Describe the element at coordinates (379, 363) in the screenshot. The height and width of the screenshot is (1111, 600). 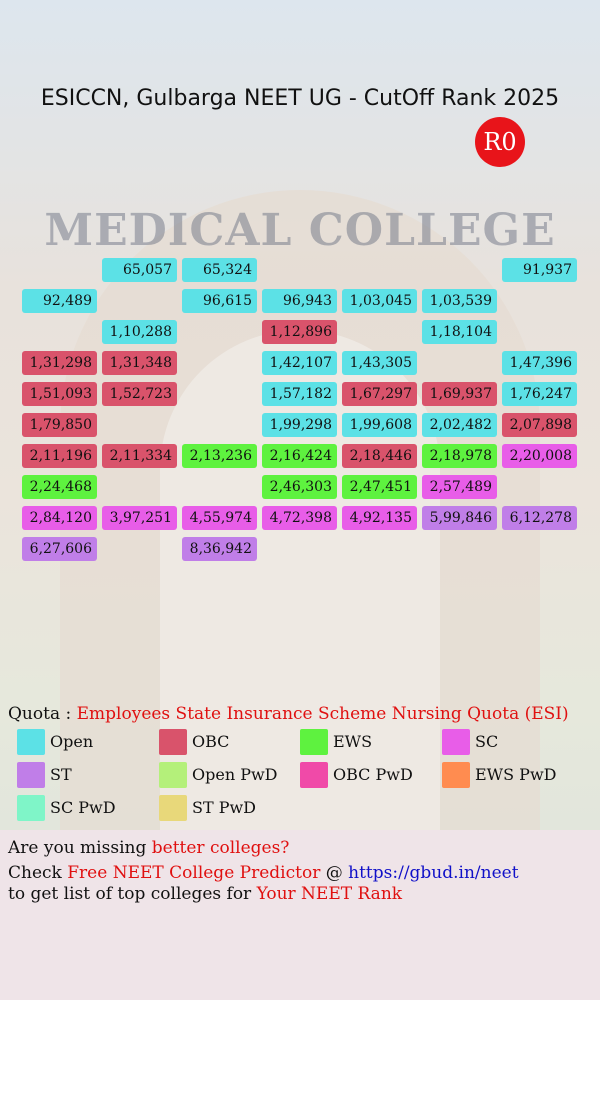
I see `rank-cell: 1,43,305` at that location.